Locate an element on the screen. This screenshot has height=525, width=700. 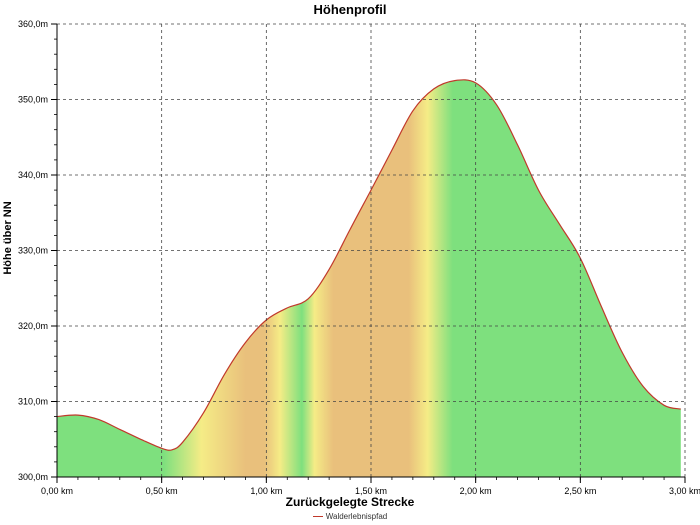
legend-swatch is located at coordinates (317, 517).